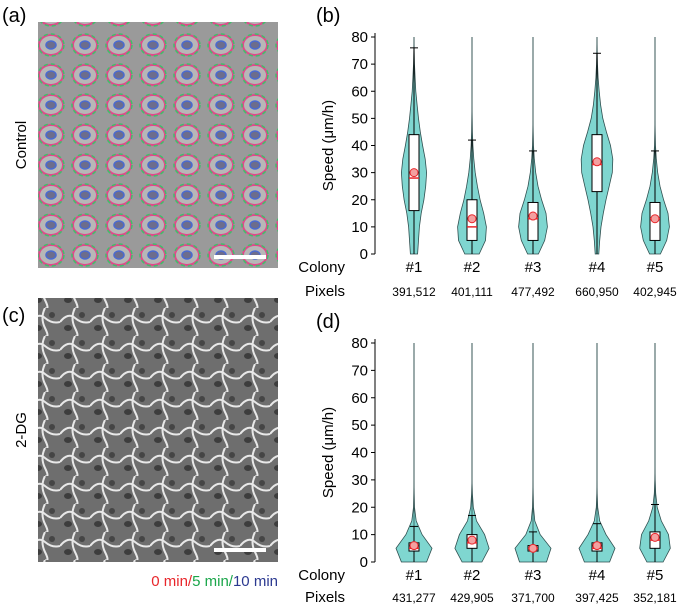 Image resolution: width=685 pixels, height=613 pixels. Describe the element at coordinates (172, 581) in the screenshot. I see `legend-item: 0 min/` at that location.